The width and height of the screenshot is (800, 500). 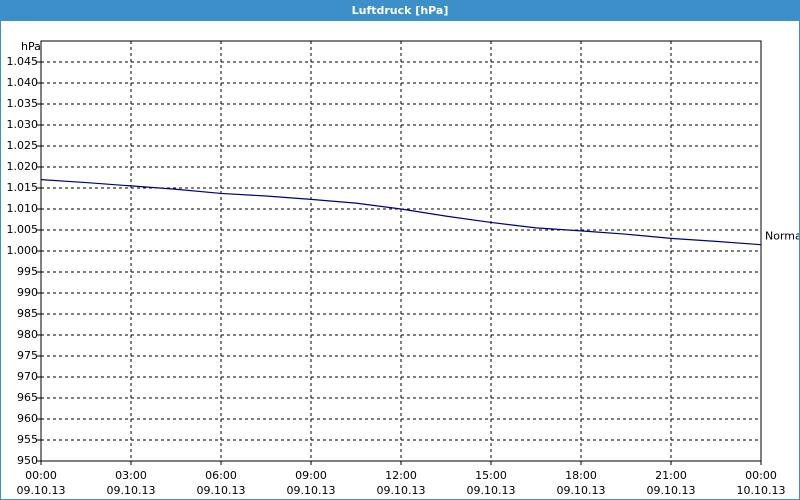 I want to click on y-unit: hPa, so click(x=31, y=46).